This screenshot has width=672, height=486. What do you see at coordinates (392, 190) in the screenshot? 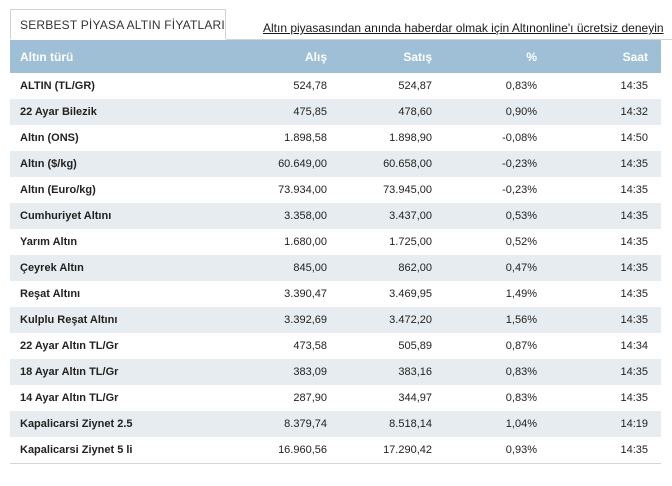
I see `cell-sell: 73.945,00` at bounding box center [392, 190].